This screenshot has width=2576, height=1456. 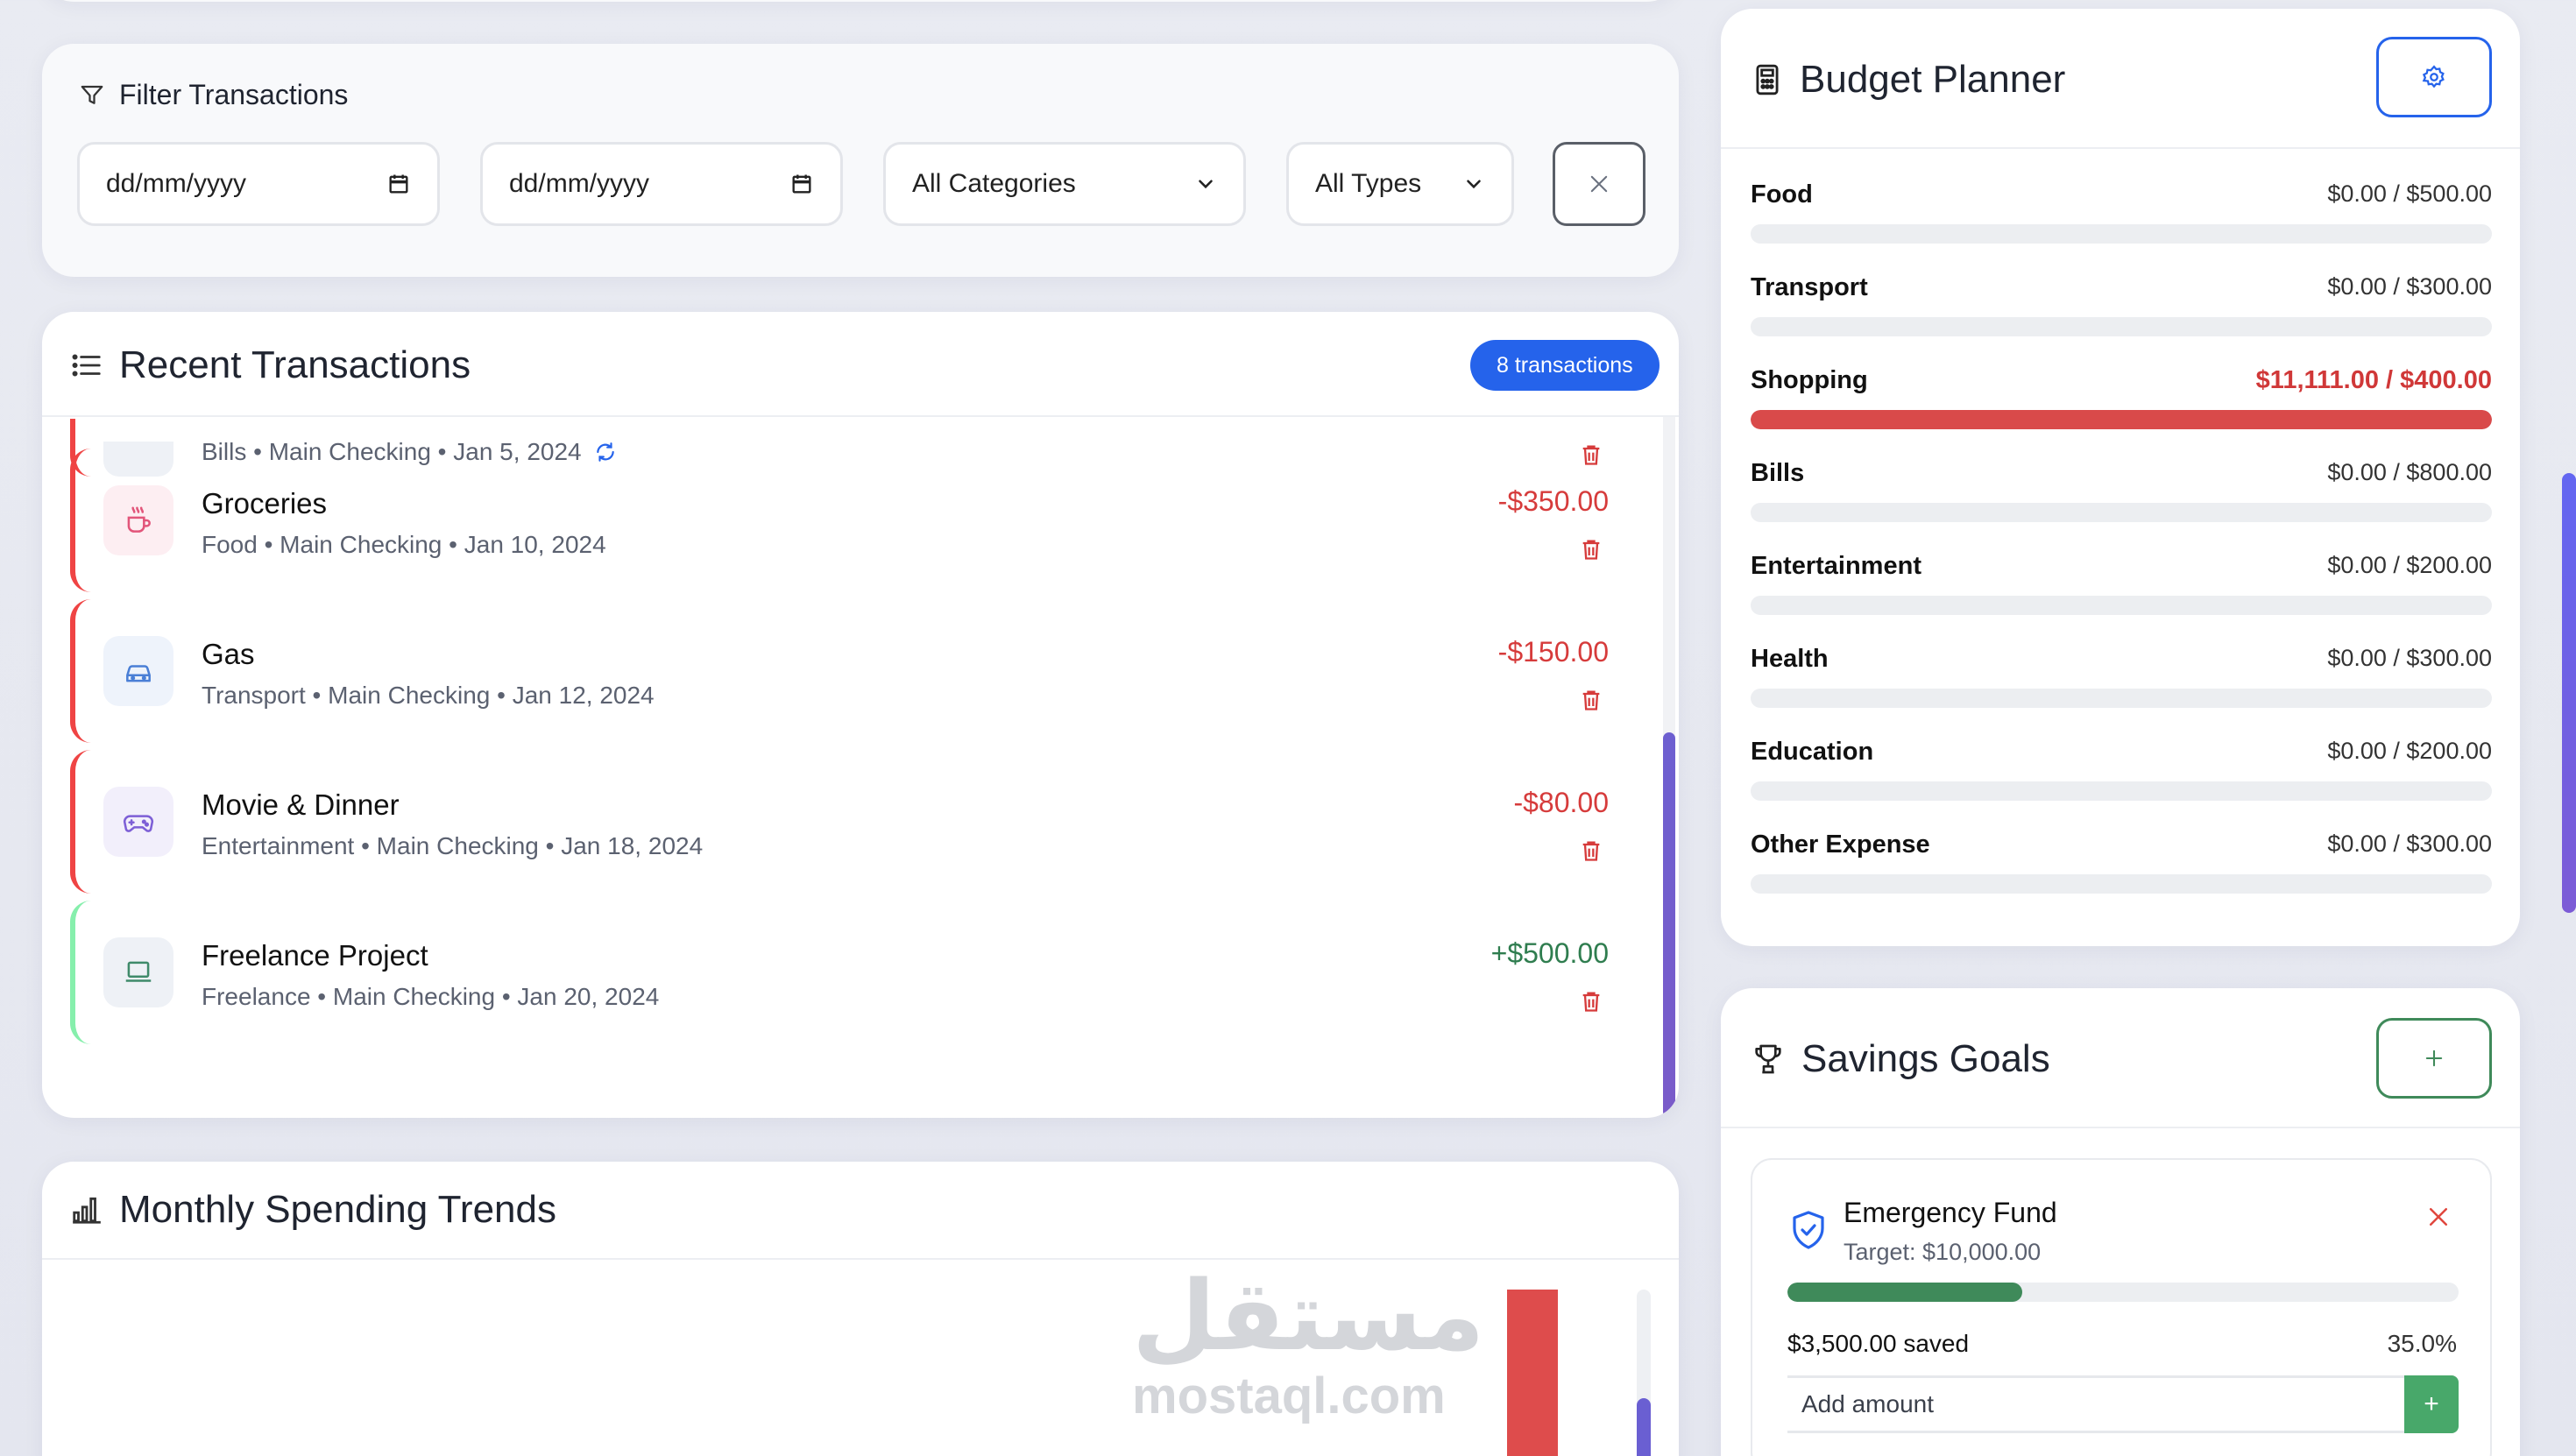 What do you see at coordinates (138, 671) in the screenshot?
I see `car-icon` at bounding box center [138, 671].